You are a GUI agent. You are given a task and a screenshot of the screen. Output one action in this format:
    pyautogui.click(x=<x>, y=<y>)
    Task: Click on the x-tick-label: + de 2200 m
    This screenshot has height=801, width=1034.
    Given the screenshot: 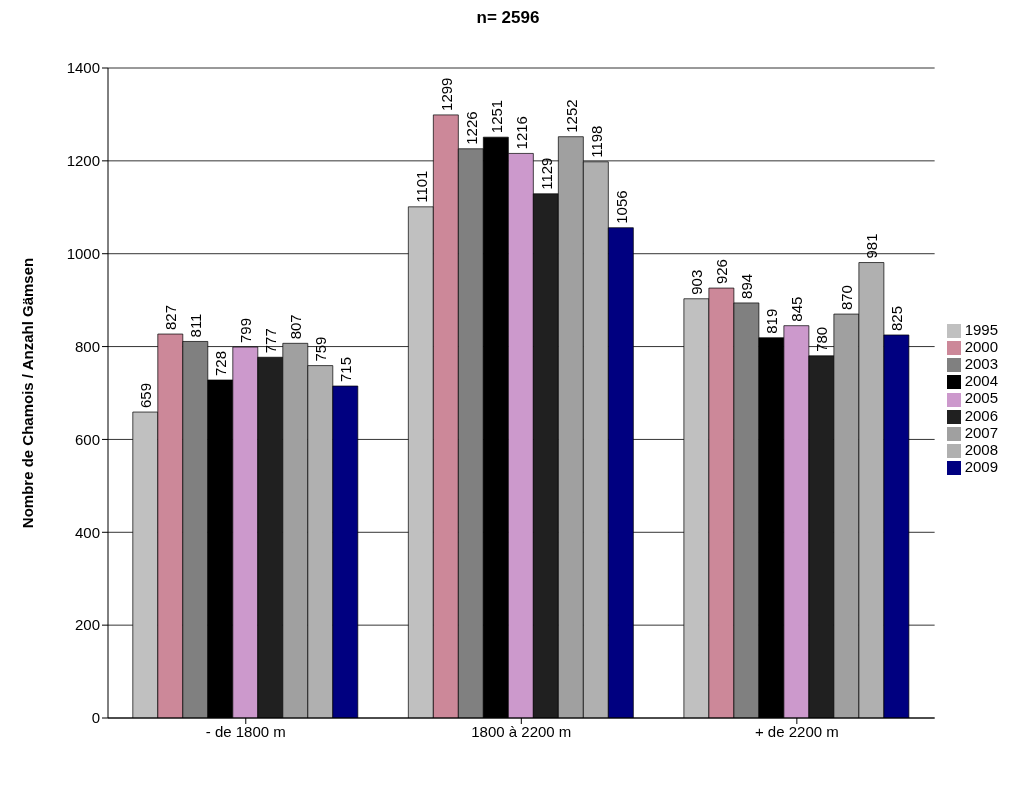 What is the action you would take?
    pyautogui.click(x=796, y=731)
    